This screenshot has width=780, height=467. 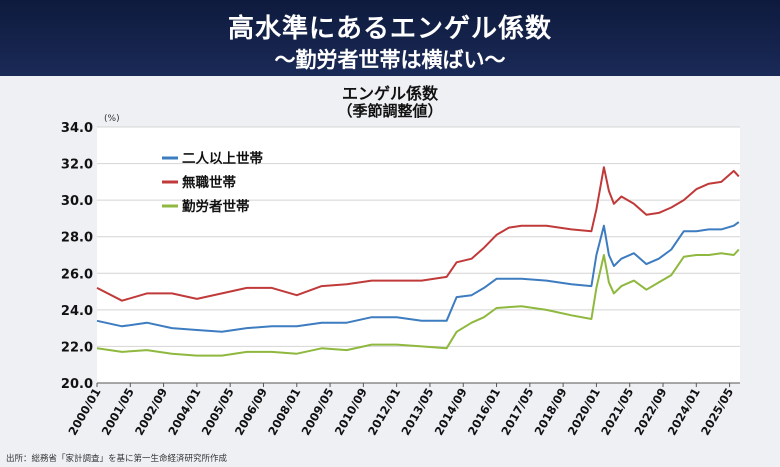 What do you see at coordinates (251, 412) in the screenshot?
I see `x-tick-label: 2006/09` at bounding box center [251, 412].